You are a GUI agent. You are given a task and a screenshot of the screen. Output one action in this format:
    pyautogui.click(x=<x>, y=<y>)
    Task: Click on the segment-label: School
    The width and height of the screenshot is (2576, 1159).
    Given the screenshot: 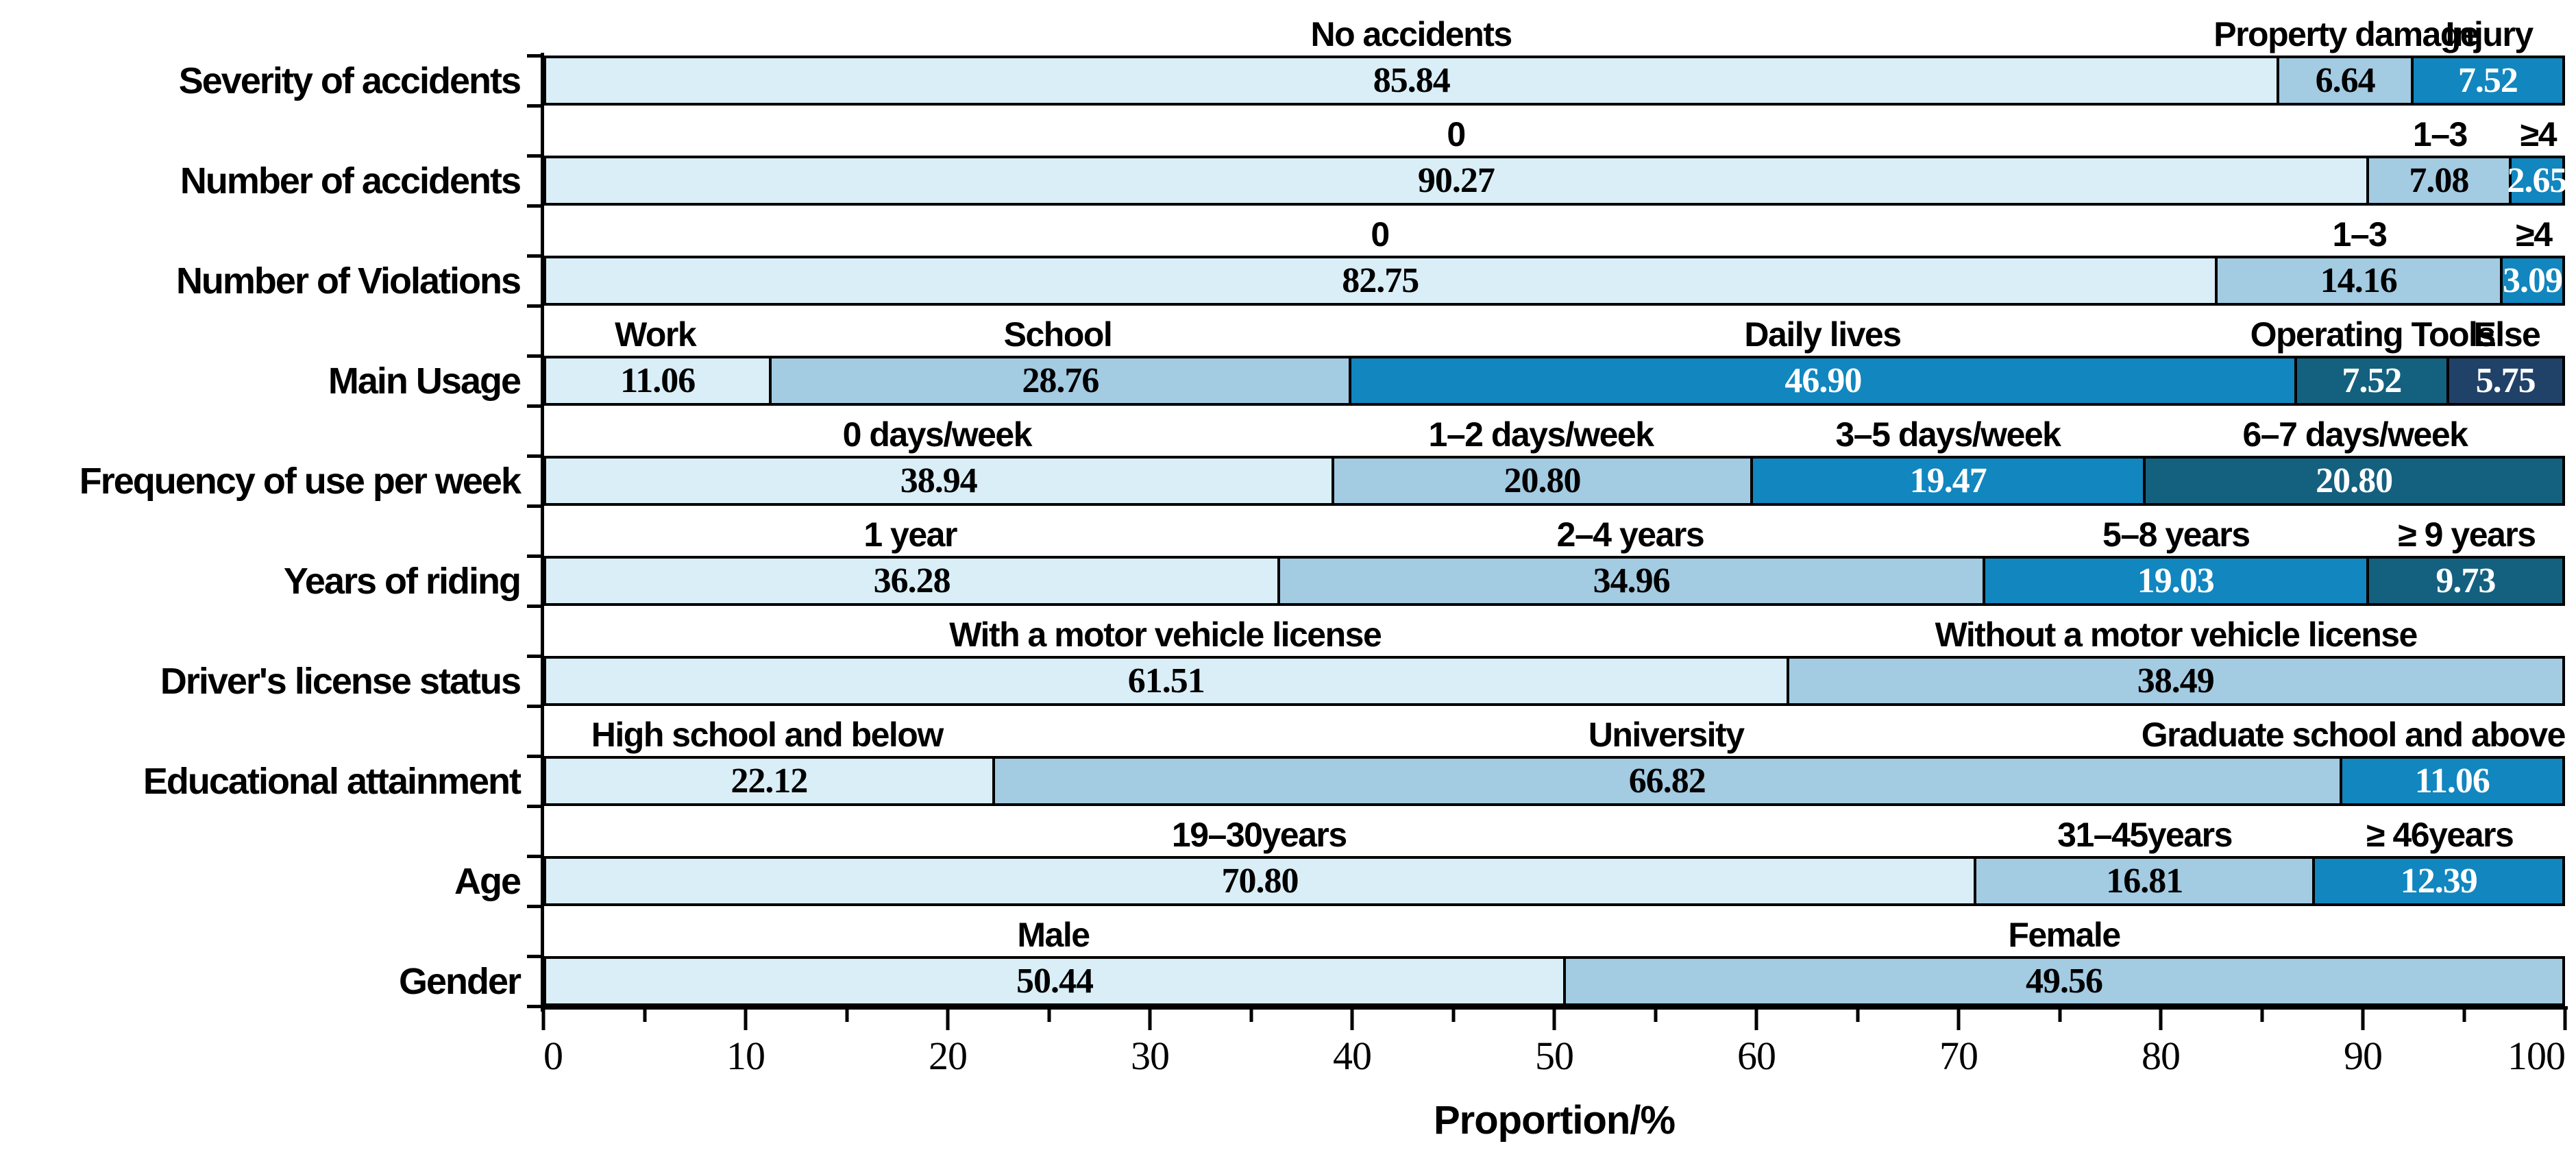 What is the action you would take?
    pyautogui.click(x=1058, y=334)
    